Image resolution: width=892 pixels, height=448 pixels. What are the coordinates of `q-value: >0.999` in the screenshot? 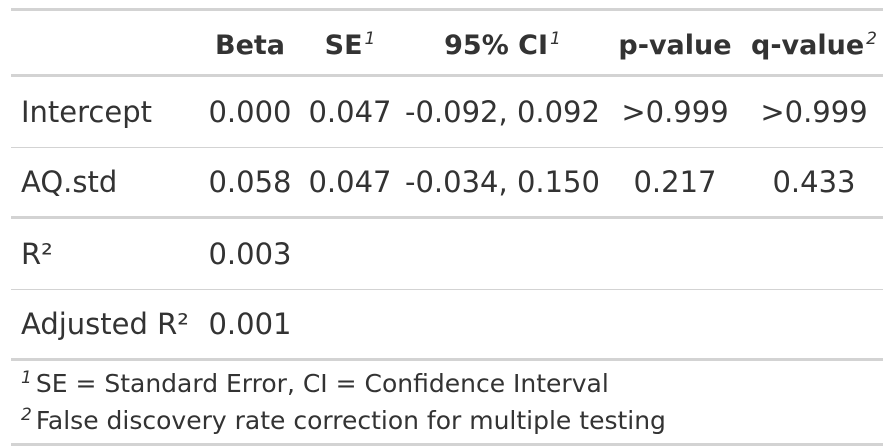 It's located at (814, 112).